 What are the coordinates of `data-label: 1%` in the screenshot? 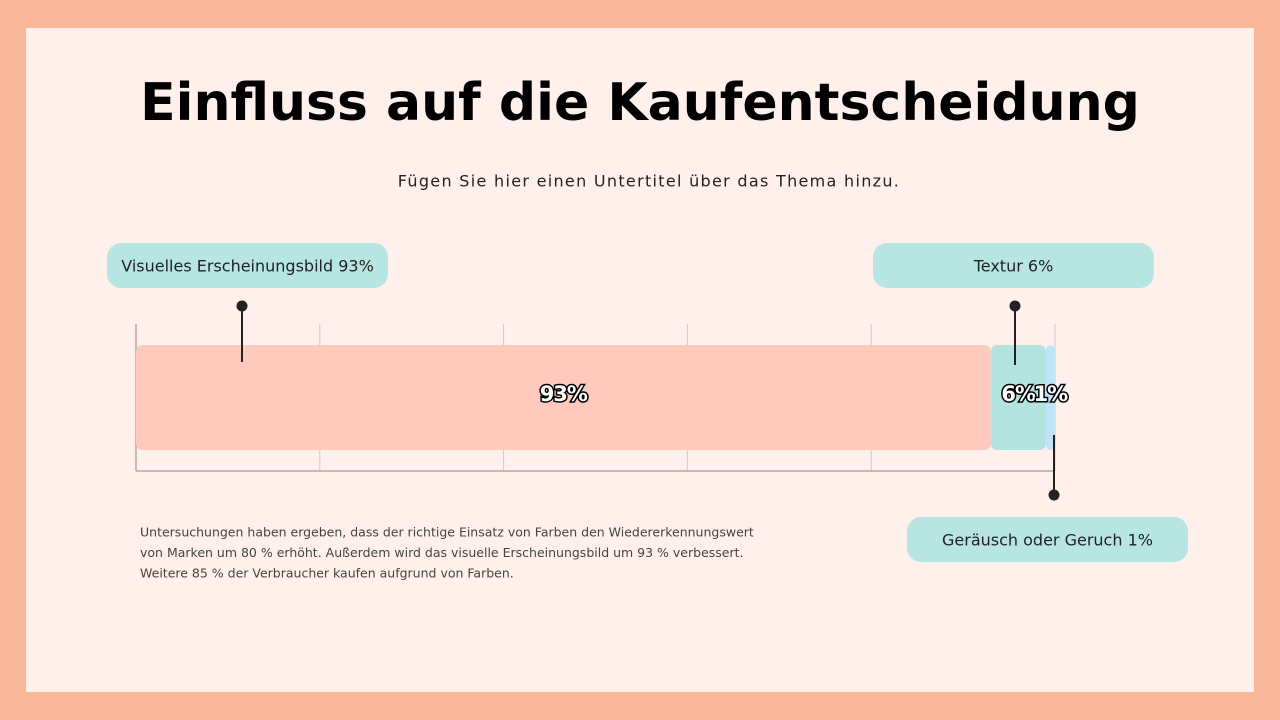 It's located at (1051, 394).